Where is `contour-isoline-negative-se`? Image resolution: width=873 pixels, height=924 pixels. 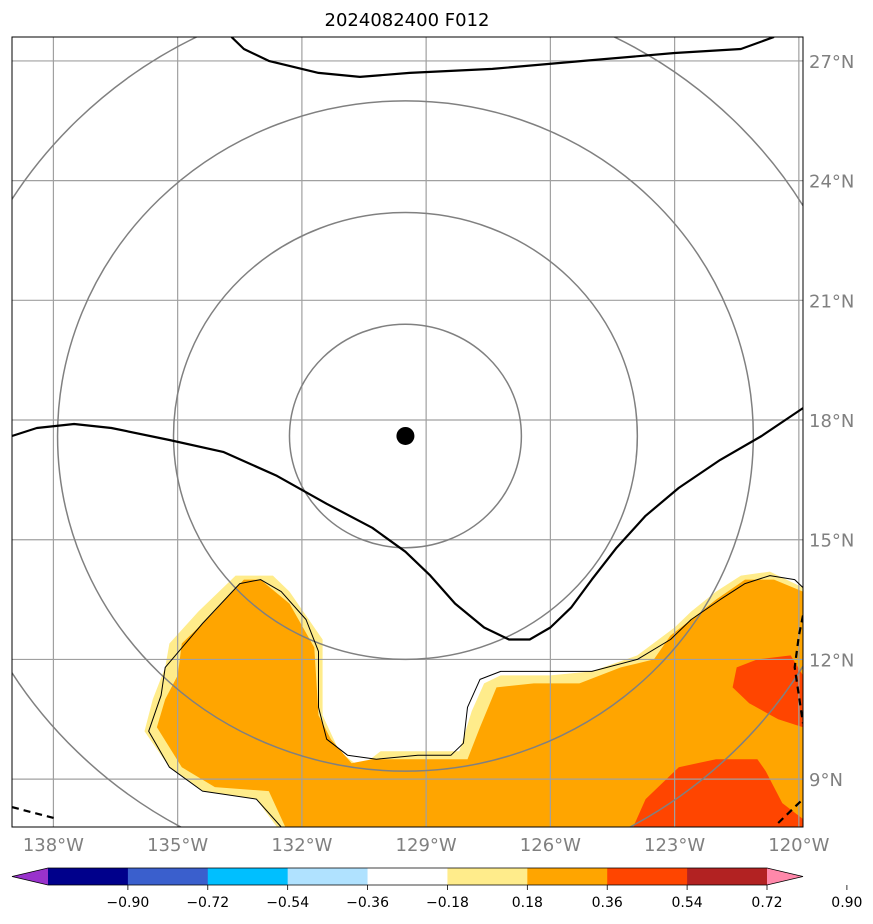 contour-isoline-negative-se is located at coordinates (790, 811).